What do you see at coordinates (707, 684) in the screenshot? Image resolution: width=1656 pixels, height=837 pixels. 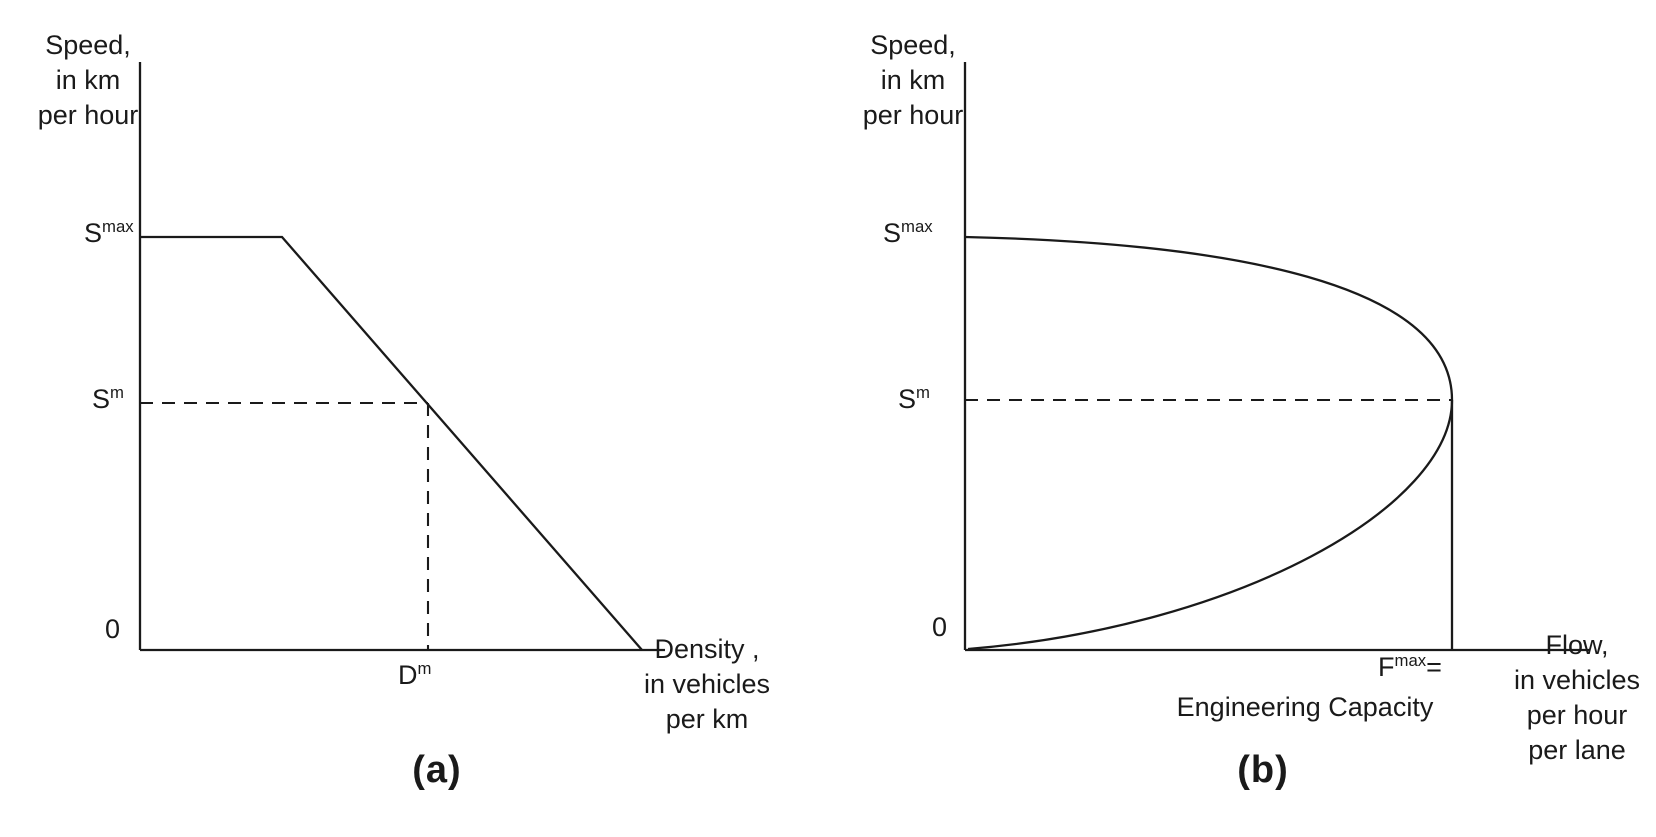 I see `x-axis-label-a: Density , in vehicles per km` at bounding box center [707, 684].